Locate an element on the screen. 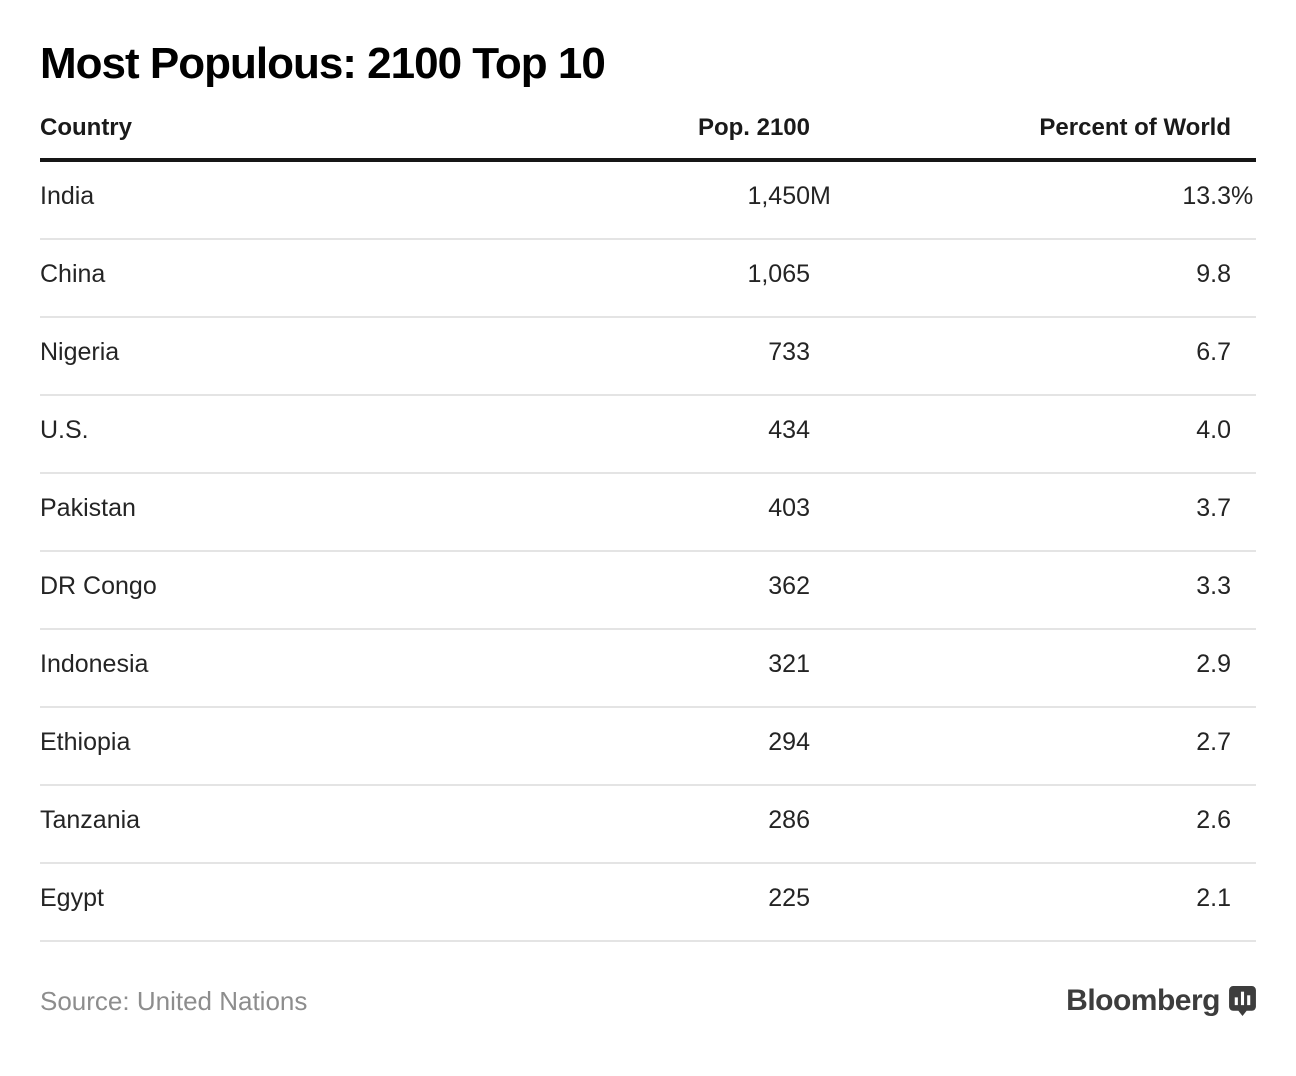 This screenshot has height=1076, width=1296. table-row: Nigeria 733 6.7 is located at coordinates (648, 357).